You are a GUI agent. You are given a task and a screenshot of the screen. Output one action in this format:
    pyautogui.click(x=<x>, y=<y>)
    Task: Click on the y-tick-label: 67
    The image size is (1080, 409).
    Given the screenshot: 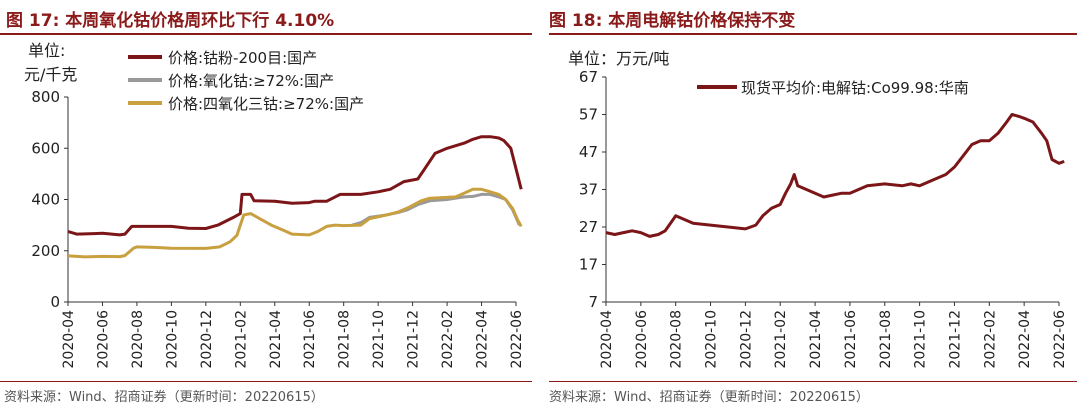 What is the action you would take?
    pyautogui.click(x=588, y=77)
    